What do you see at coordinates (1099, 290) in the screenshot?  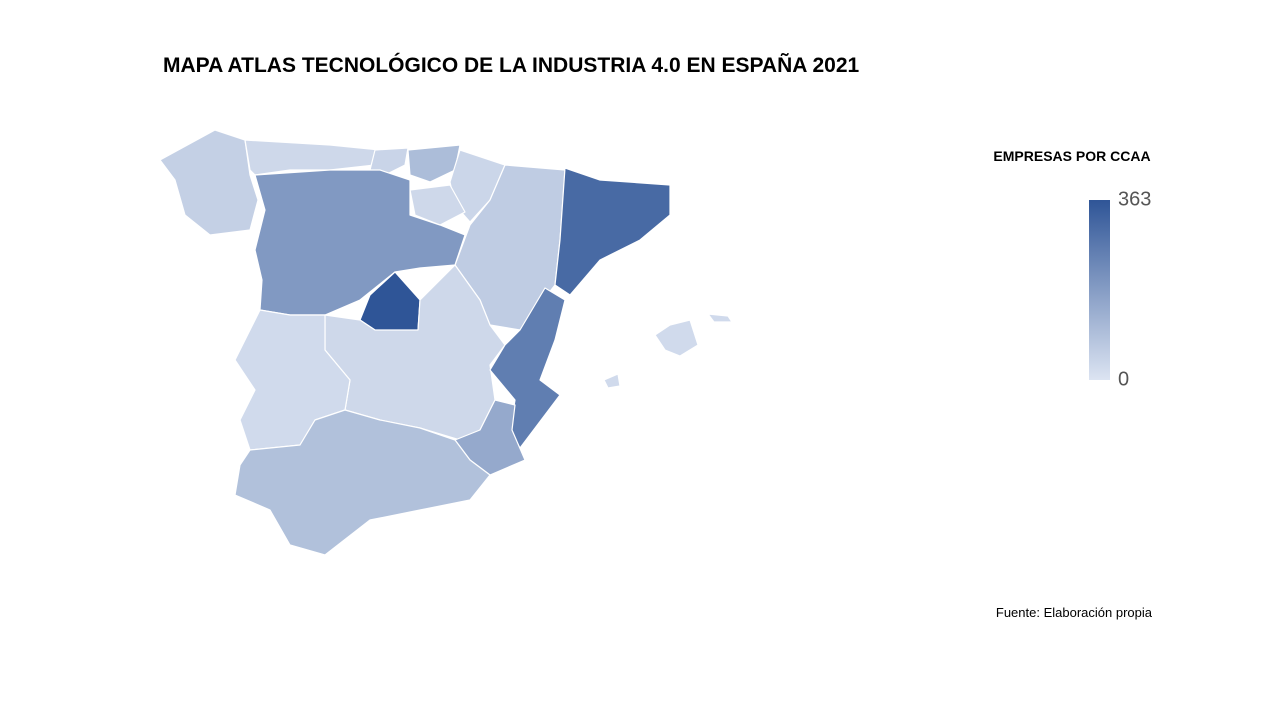 I see `color-bar` at bounding box center [1099, 290].